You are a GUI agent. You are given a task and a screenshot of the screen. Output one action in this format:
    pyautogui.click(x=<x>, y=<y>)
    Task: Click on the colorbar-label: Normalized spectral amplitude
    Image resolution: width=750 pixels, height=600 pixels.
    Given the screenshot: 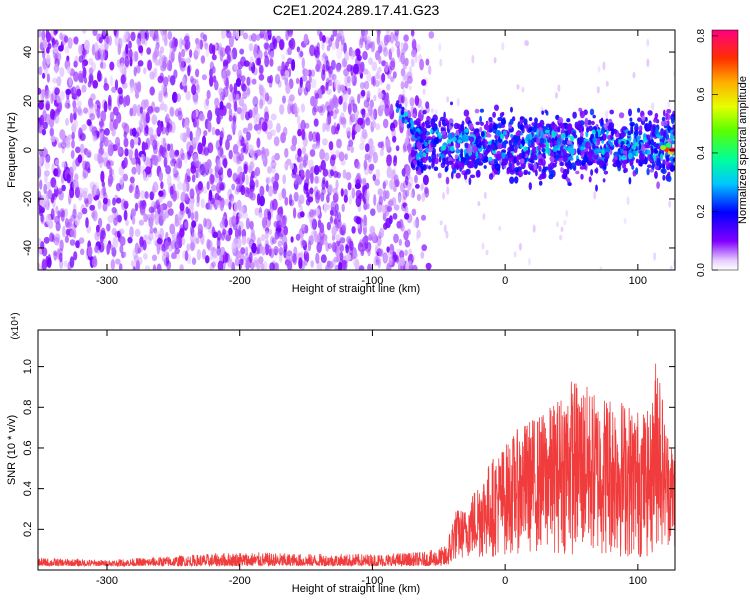 What is the action you would take?
    pyautogui.click(x=743, y=150)
    